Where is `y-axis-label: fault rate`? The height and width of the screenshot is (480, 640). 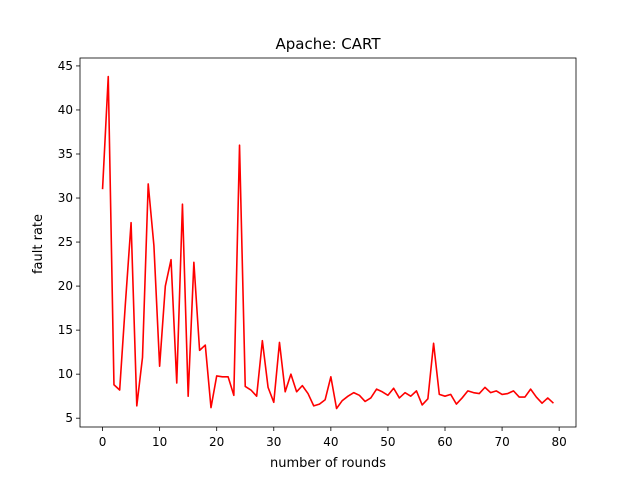
y-axis-label: fault rate is located at coordinates (38, 244).